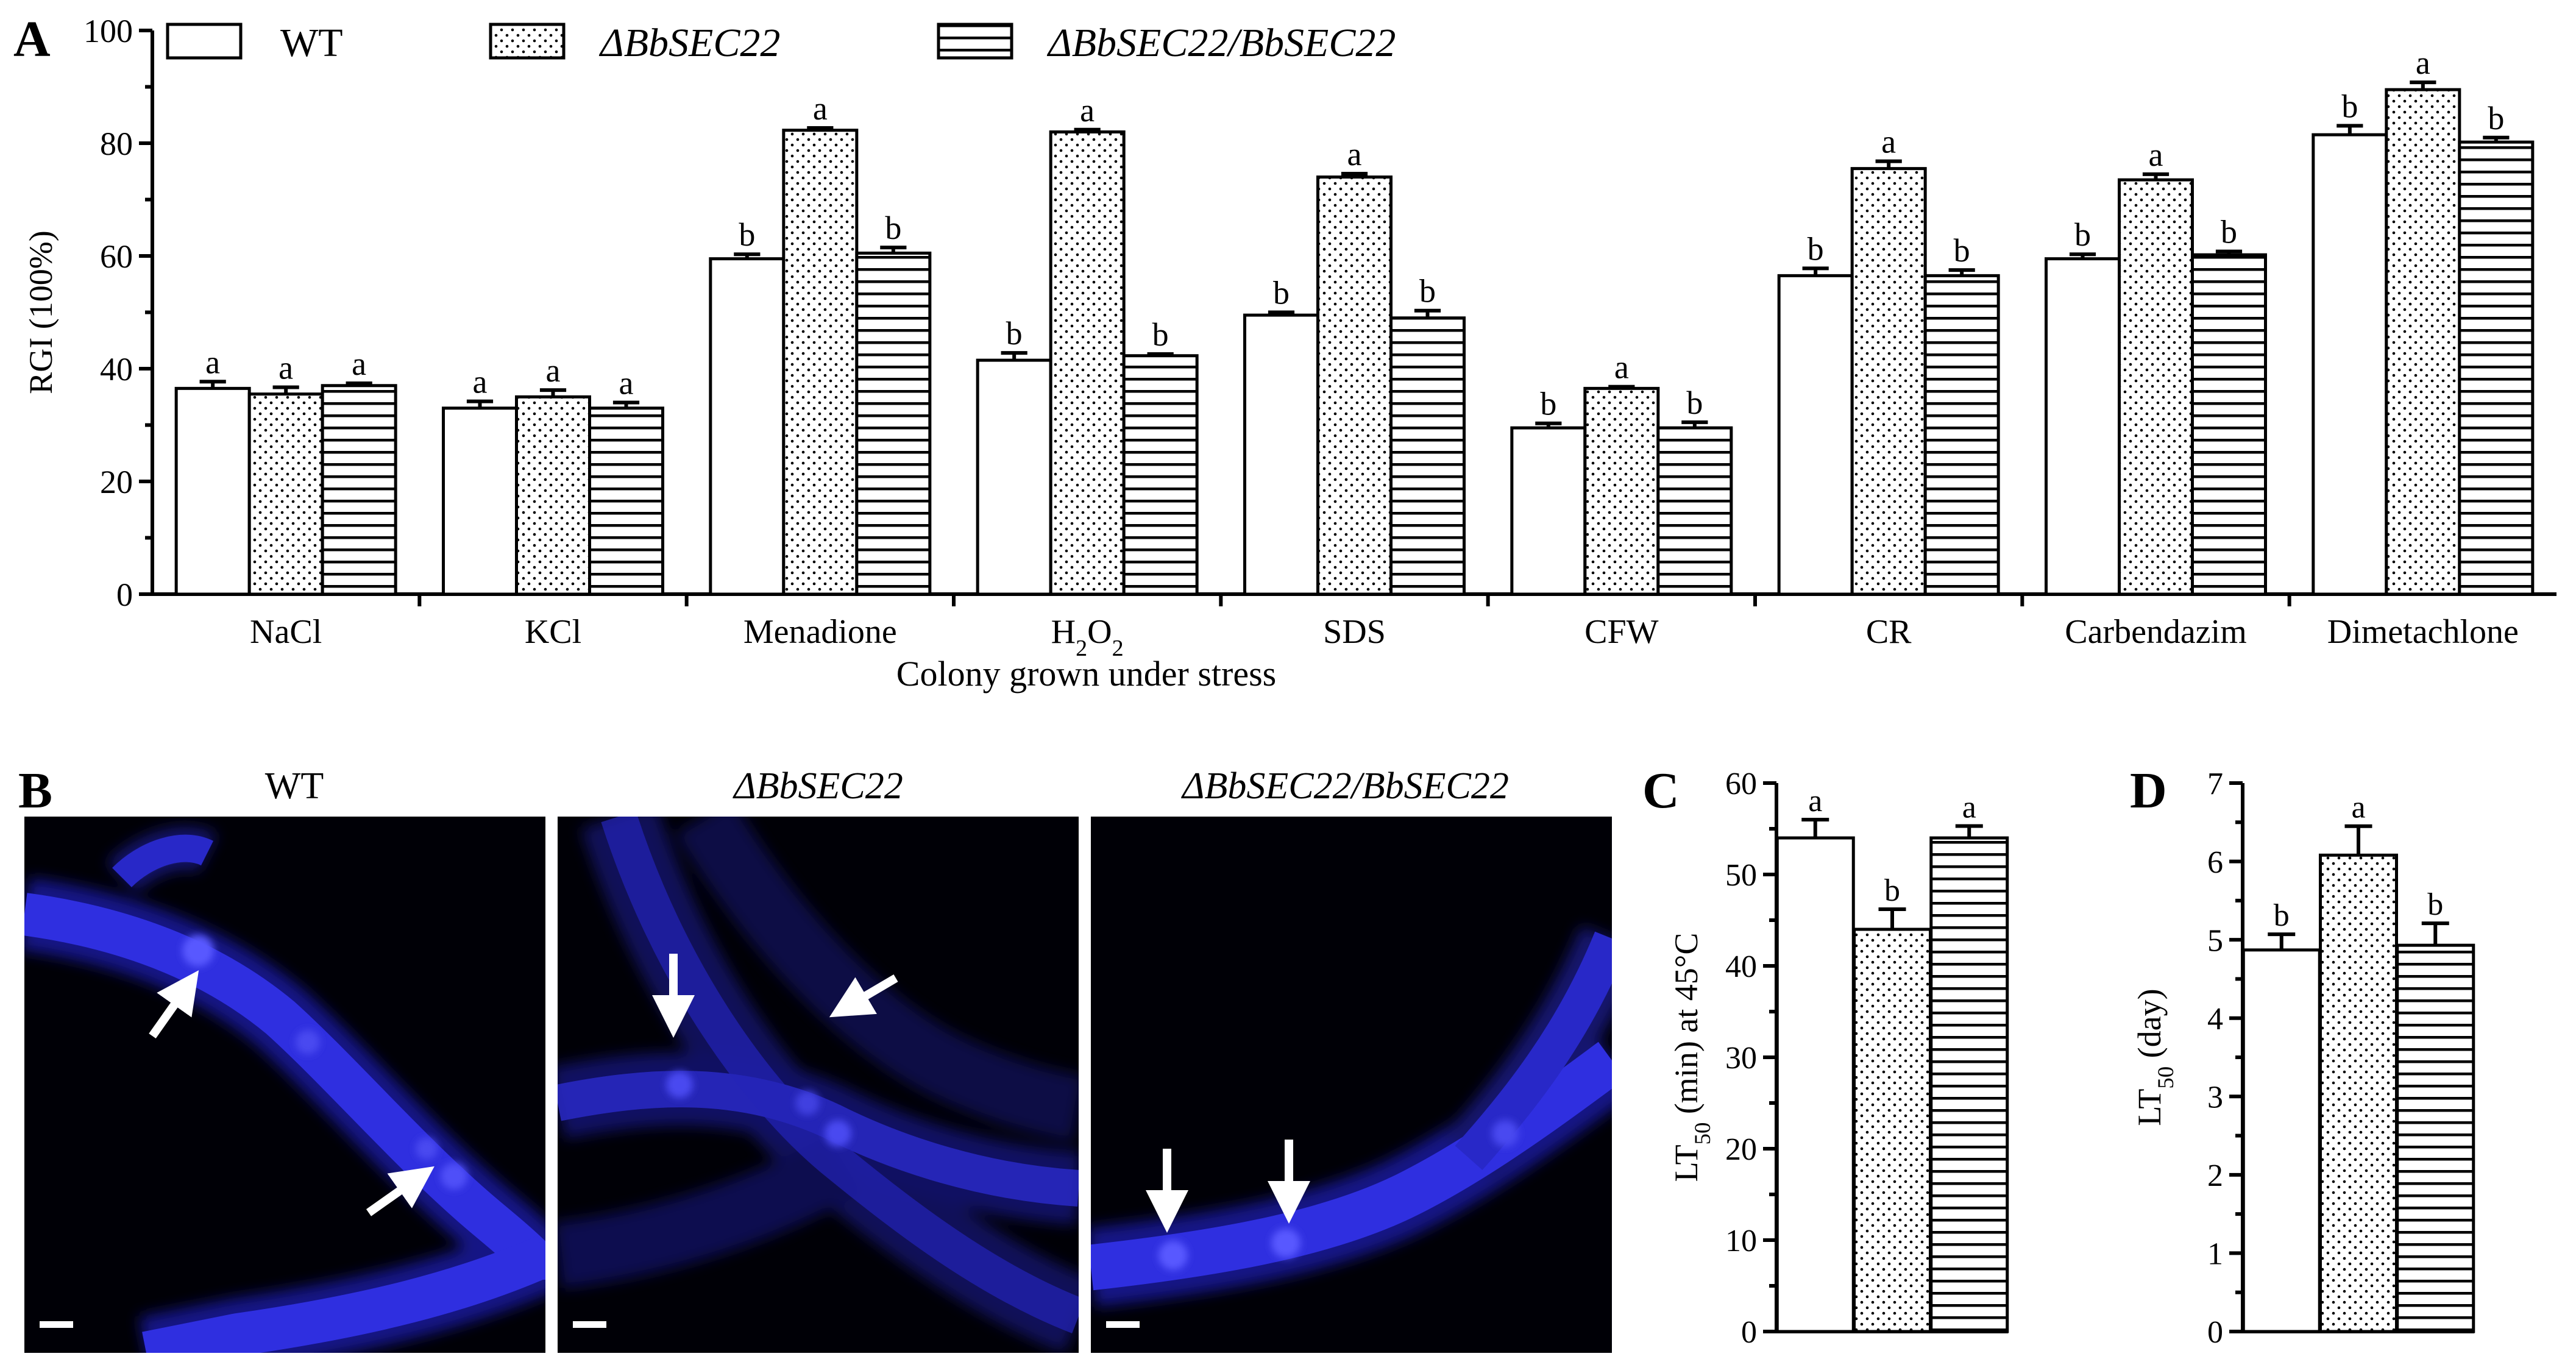  I want to click on x-tick-label: CFW, so click(1621, 632).